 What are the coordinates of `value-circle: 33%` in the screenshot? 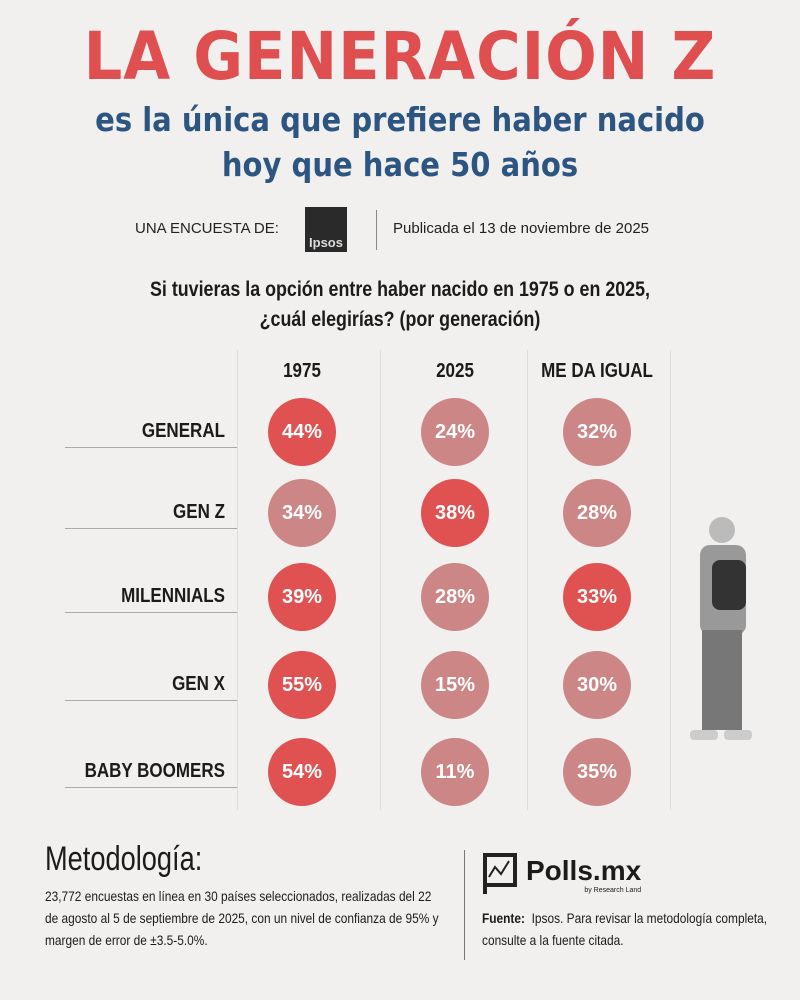 It's located at (597, 597).